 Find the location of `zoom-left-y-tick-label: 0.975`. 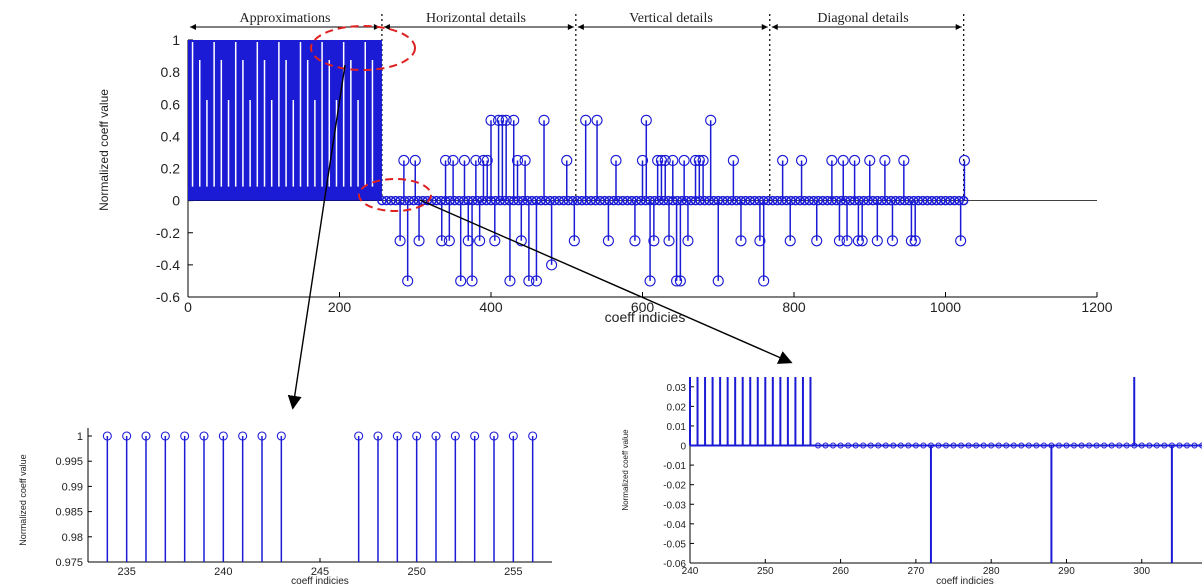

zoom-left-y-tick-label: 0.975 is located at coordinates (69, 563).